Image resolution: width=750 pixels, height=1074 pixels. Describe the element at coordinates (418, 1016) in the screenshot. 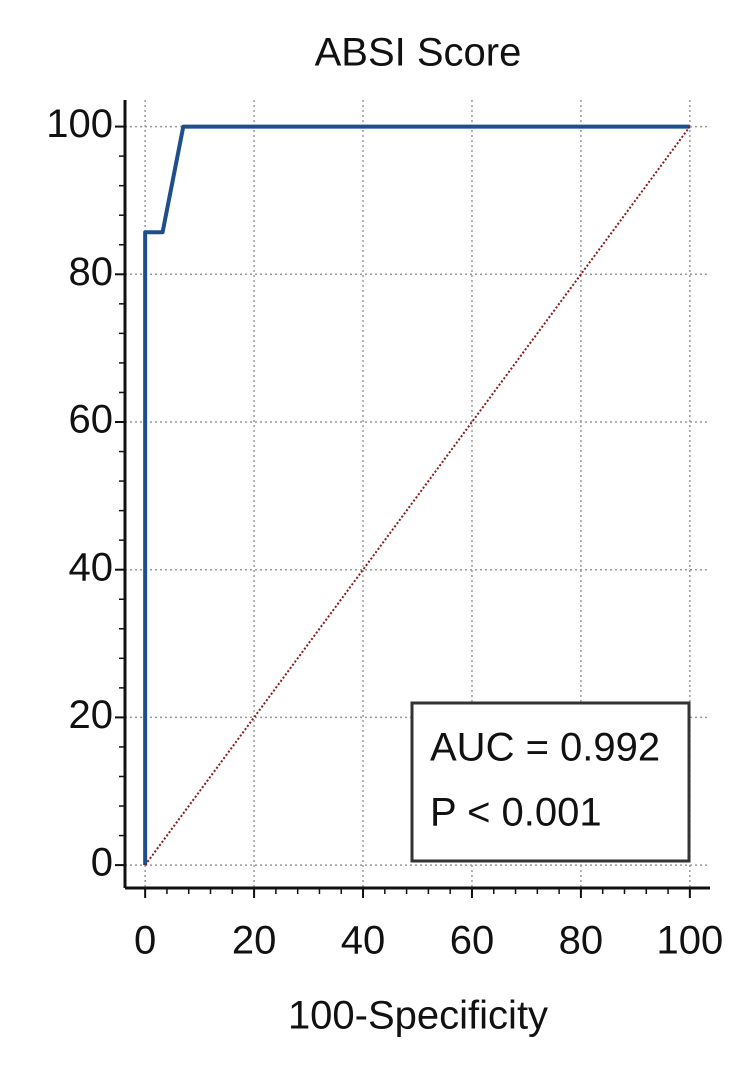

I see `x-axis-label: 100-Specificity` at that location.